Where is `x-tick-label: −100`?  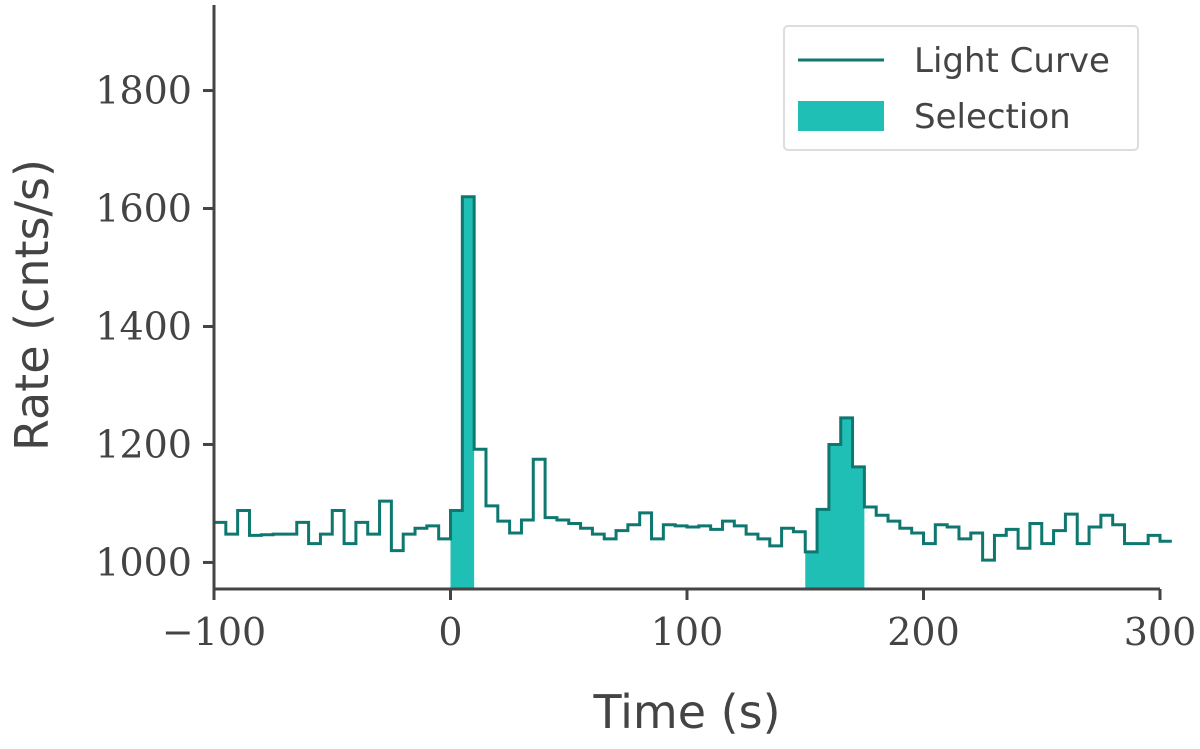 x-tick-label: −100 is located at coordinates (214, 632).